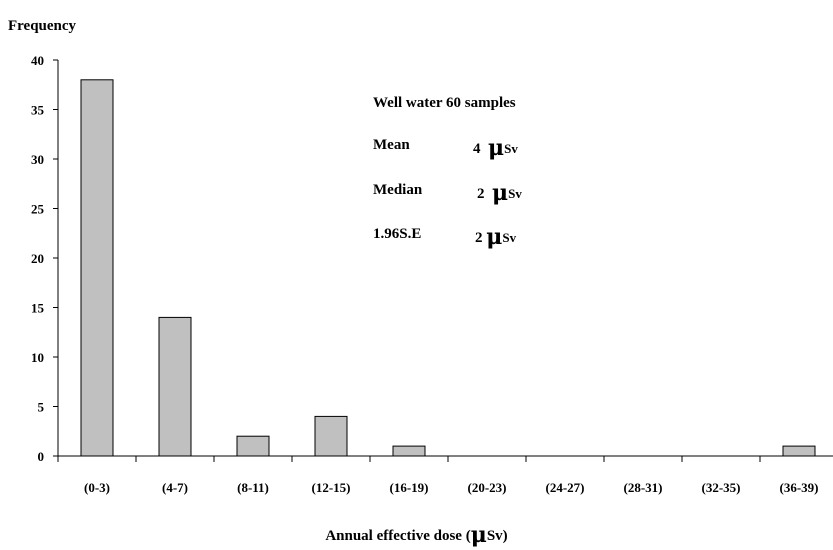 The height and width of the screenshot is (550, 833). I want to click on x-axis-label-text: Annual effective dose (, so click(398, 536).